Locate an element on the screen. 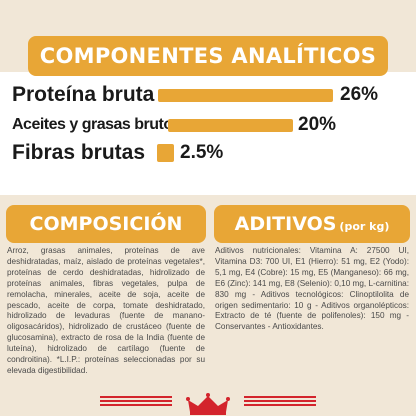 The height and width of the screenshot is (416, 416). composition-title-banner: COMPOSICIÓN is located at coordinates (106, 224).